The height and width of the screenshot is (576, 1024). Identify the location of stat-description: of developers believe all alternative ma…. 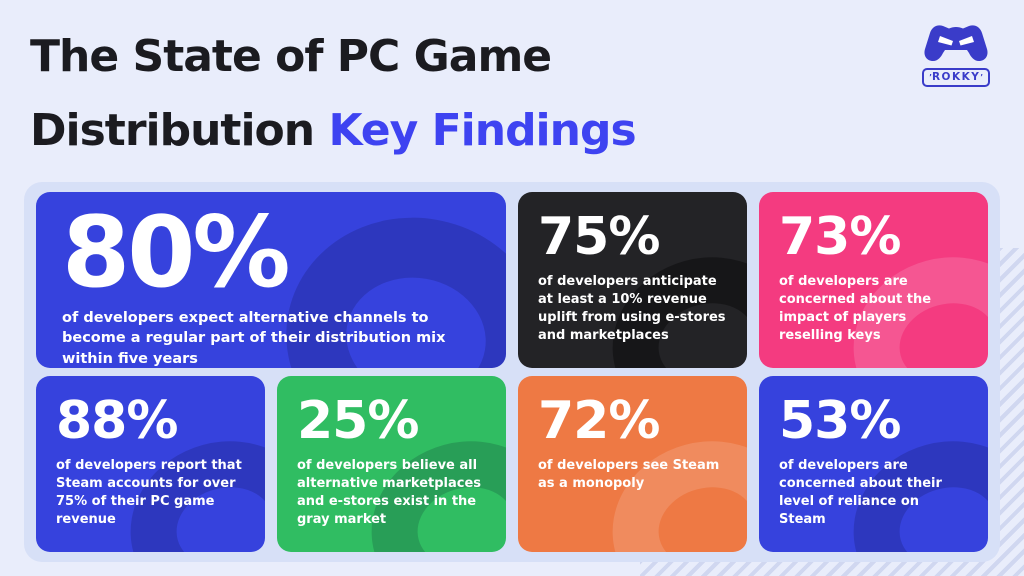
(389, 492).